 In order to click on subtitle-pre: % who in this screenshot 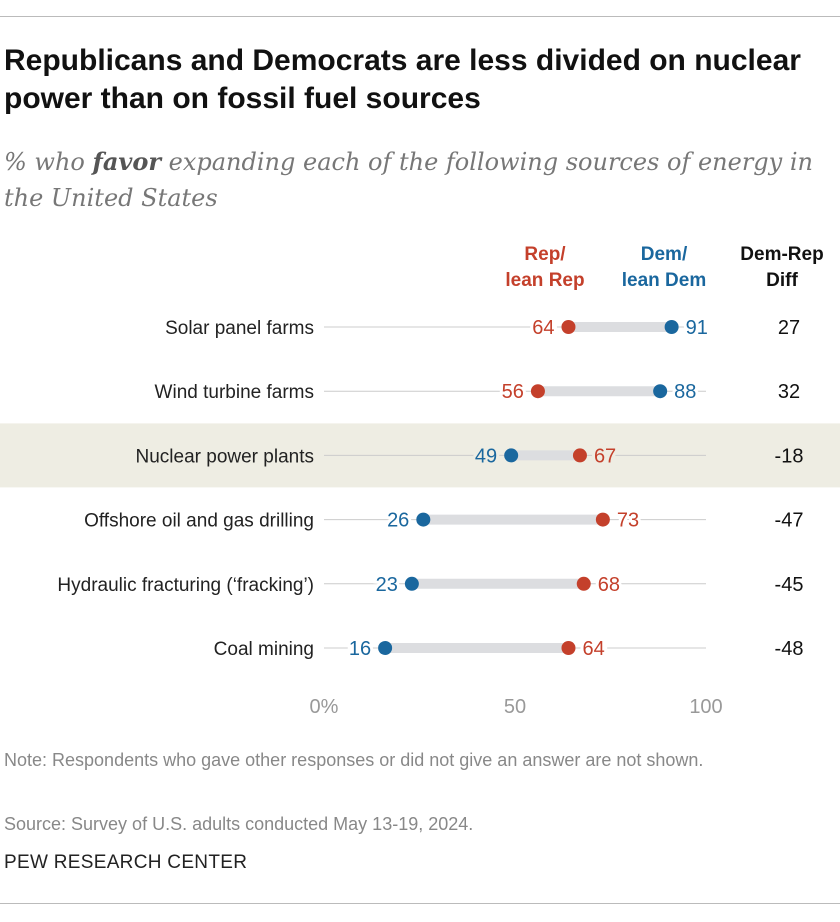, I will do `click(48, 162)`.